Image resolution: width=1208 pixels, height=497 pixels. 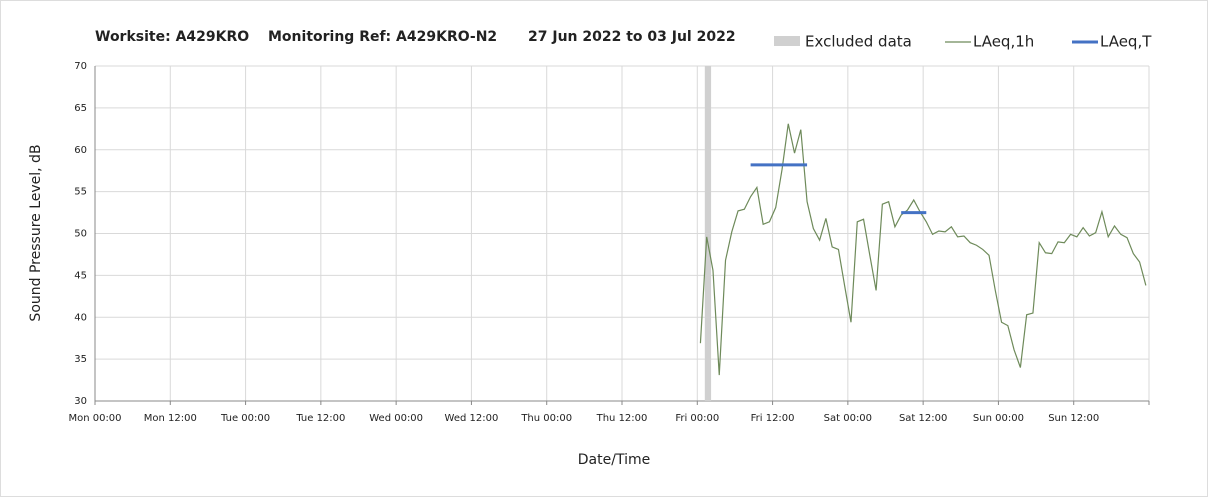 I want to click on x-tick-label: Mon 00:00, so click(x=94, y=418).